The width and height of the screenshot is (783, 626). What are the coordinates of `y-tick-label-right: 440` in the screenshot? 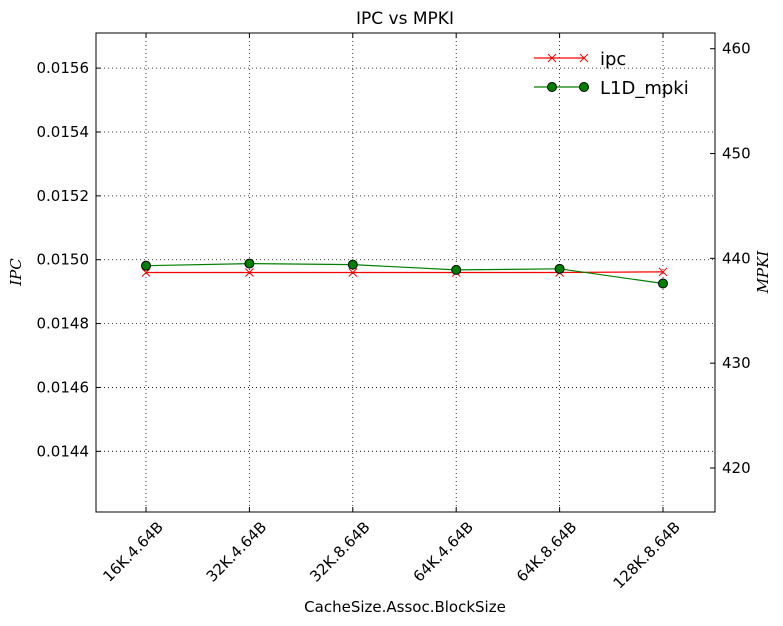 It's located at (736, 258).